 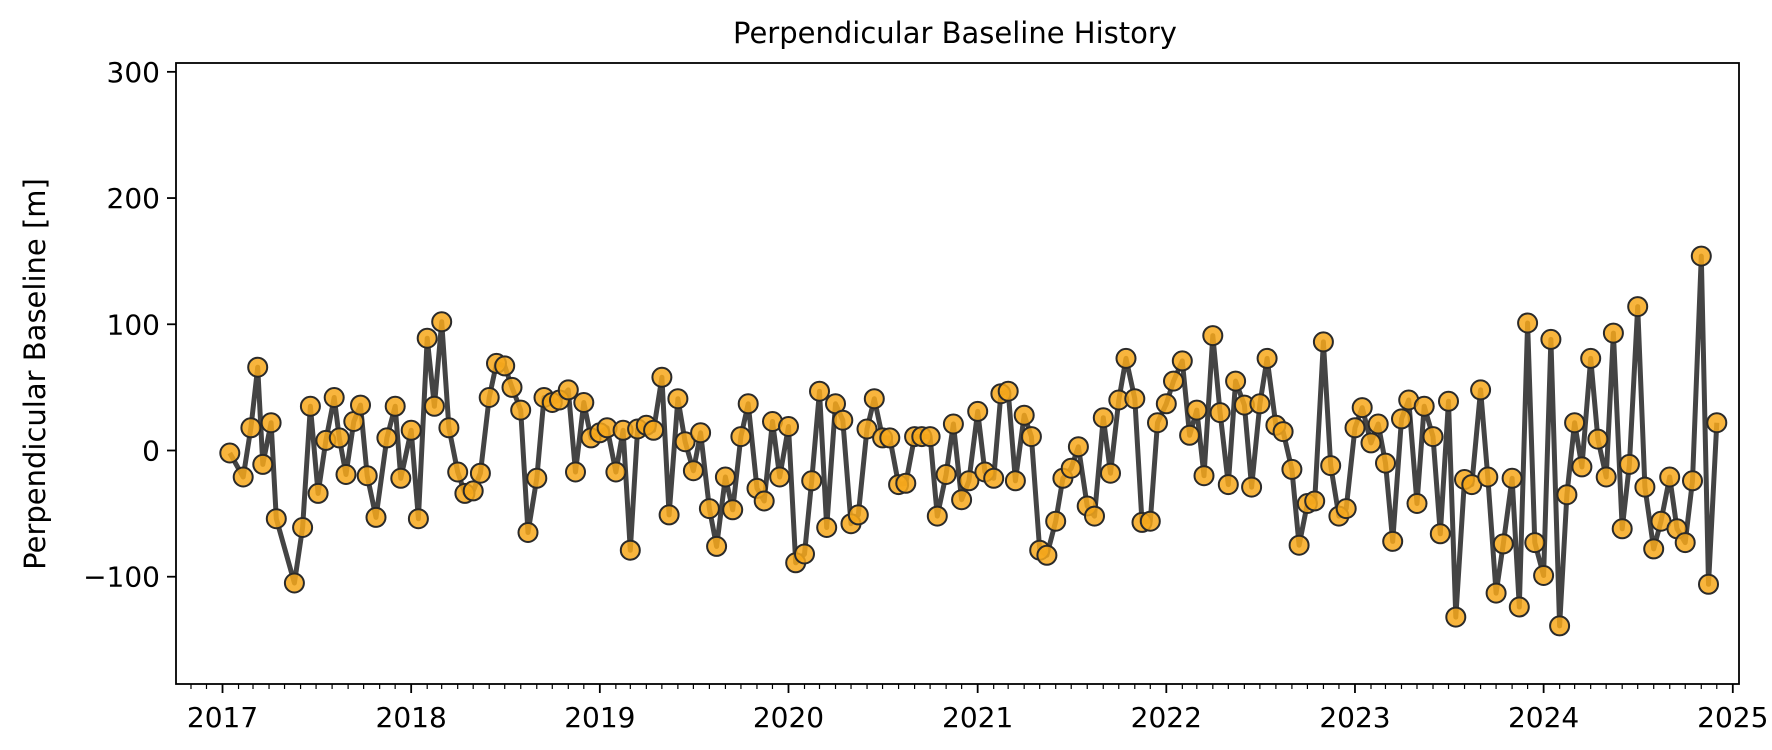 What do you see at coordinates (977, 717) in the screenshot?
I see `x-tick-label: 2021` at bounding box center [977, 717].